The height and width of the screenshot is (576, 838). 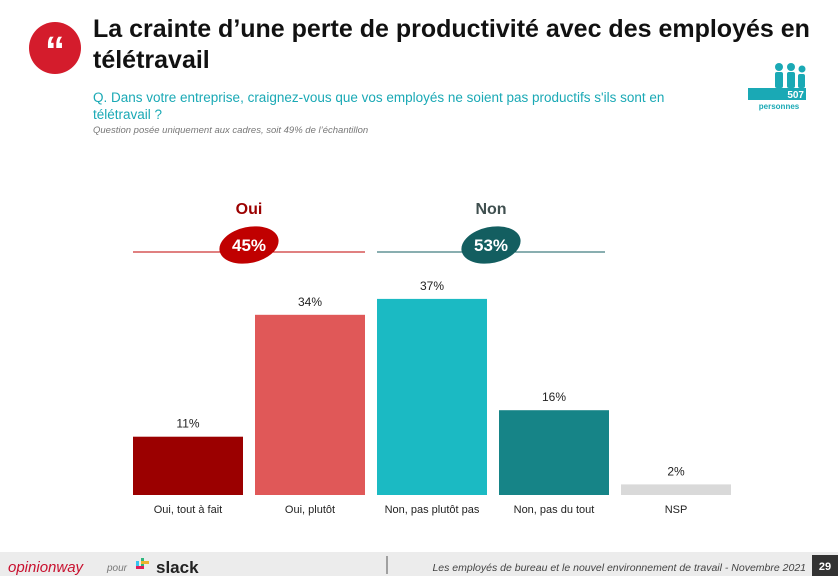 I want to click on quote-icon, so click(x=55, y=48).